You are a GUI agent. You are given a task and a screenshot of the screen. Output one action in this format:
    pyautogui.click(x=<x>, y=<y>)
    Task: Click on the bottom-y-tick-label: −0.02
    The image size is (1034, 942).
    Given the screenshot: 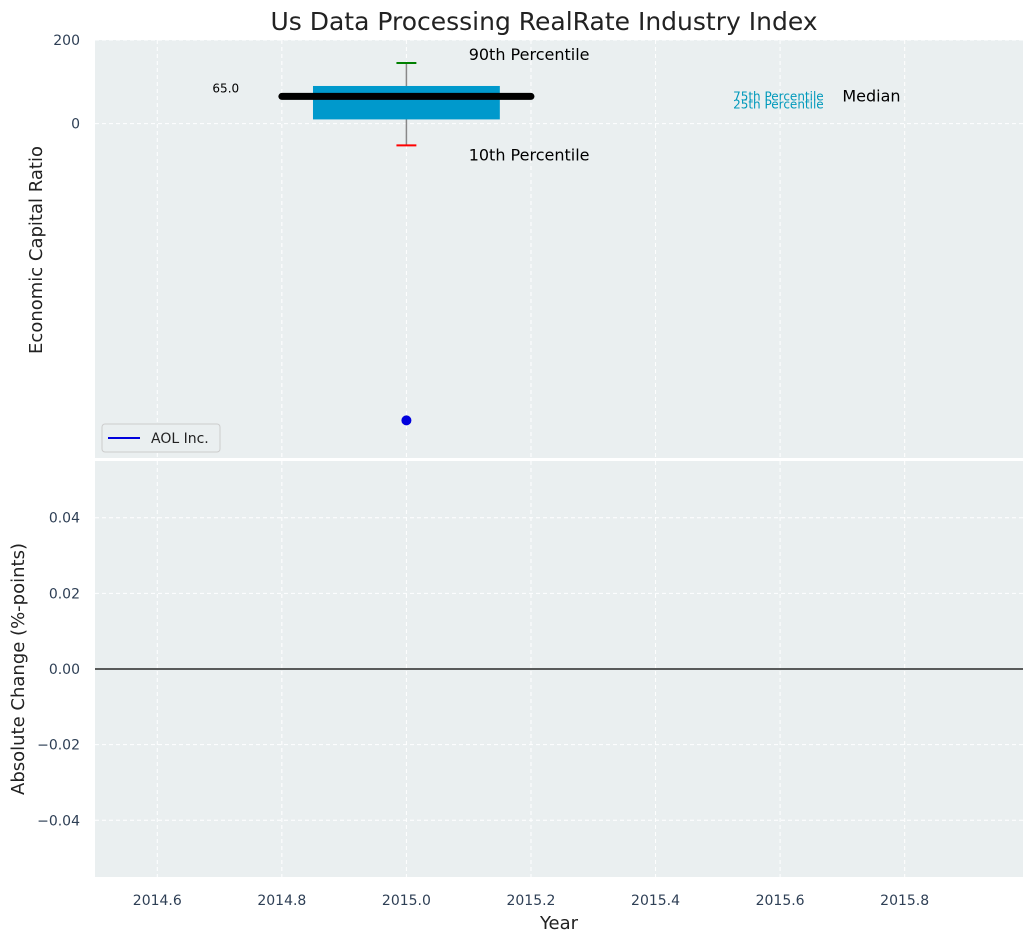 What is the action you would take?
    pyautogui.click(x=58, y=746)
    